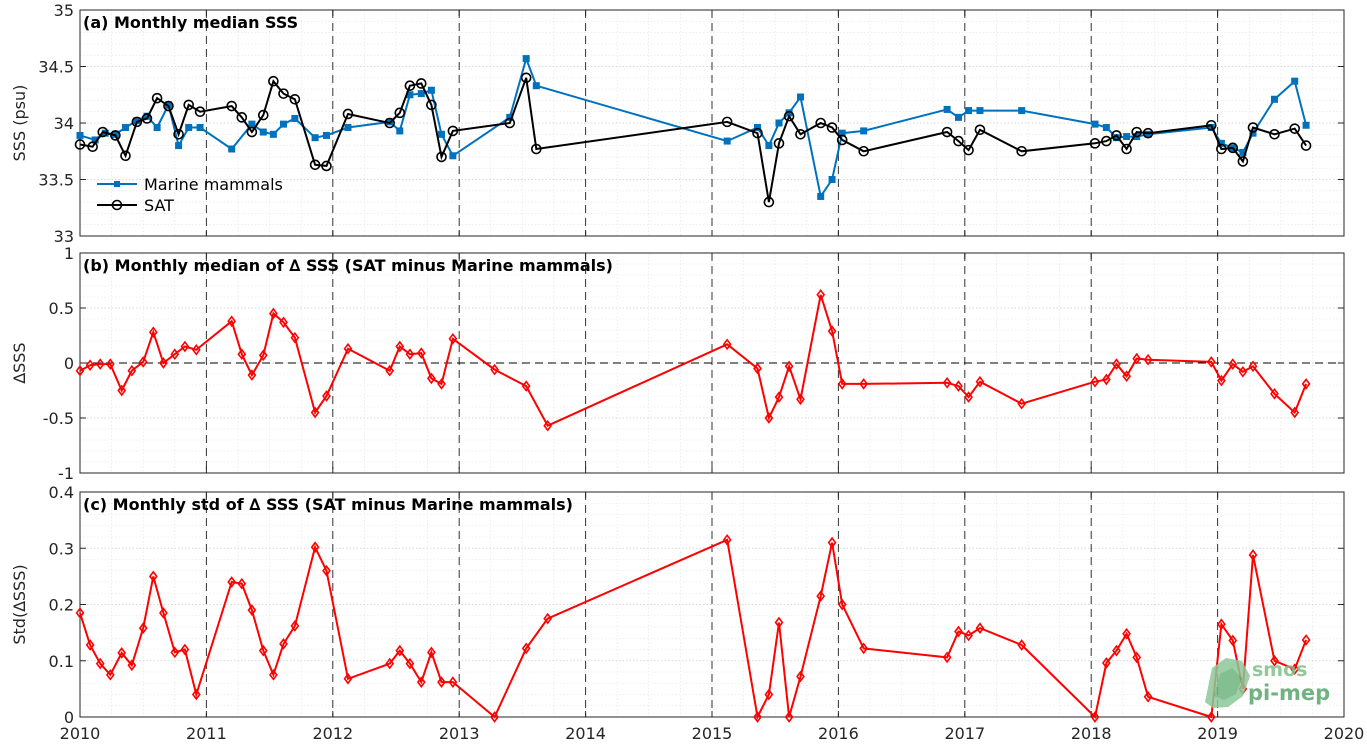  I want to click on x-tick-label: 2015, so click(712, 733).